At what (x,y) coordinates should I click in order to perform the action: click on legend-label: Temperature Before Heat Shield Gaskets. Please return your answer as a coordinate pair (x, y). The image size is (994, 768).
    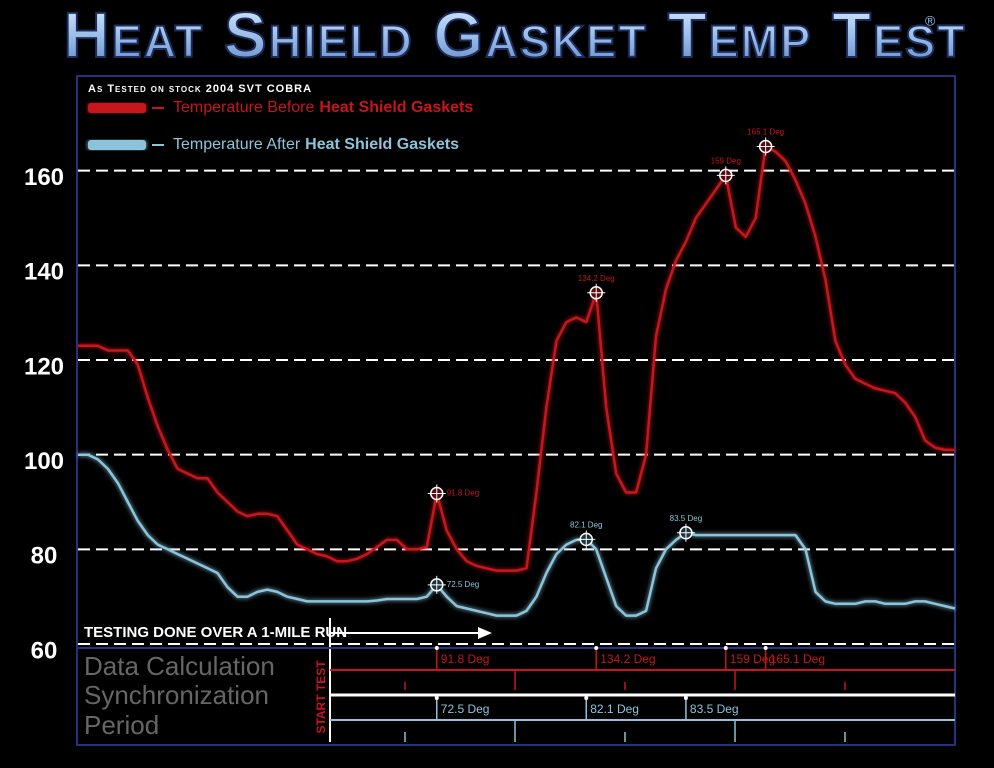
    Looking at the image, I should click on (323, 107).